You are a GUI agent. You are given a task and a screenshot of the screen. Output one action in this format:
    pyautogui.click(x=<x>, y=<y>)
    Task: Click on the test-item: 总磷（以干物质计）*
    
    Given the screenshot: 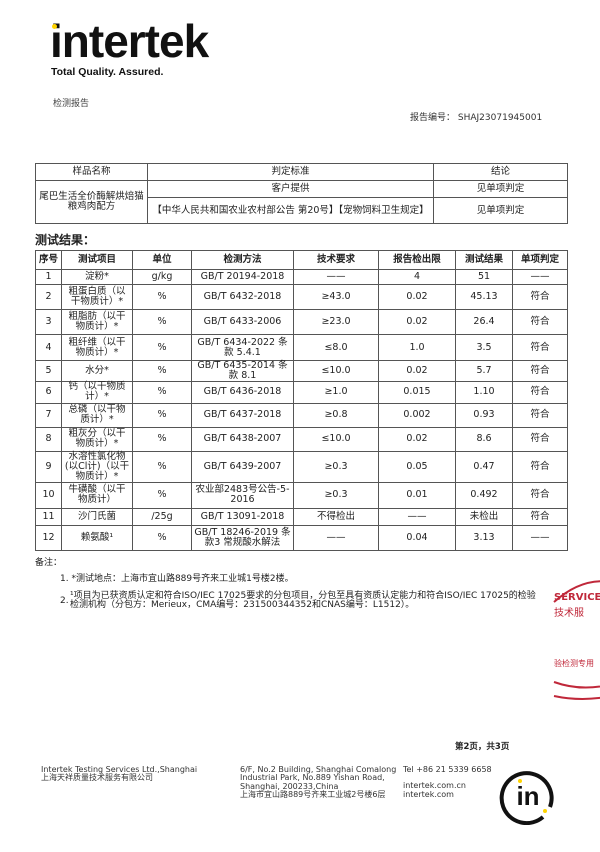 What is the action you would take?
    pyautogui.click(x=97, y=415)
    